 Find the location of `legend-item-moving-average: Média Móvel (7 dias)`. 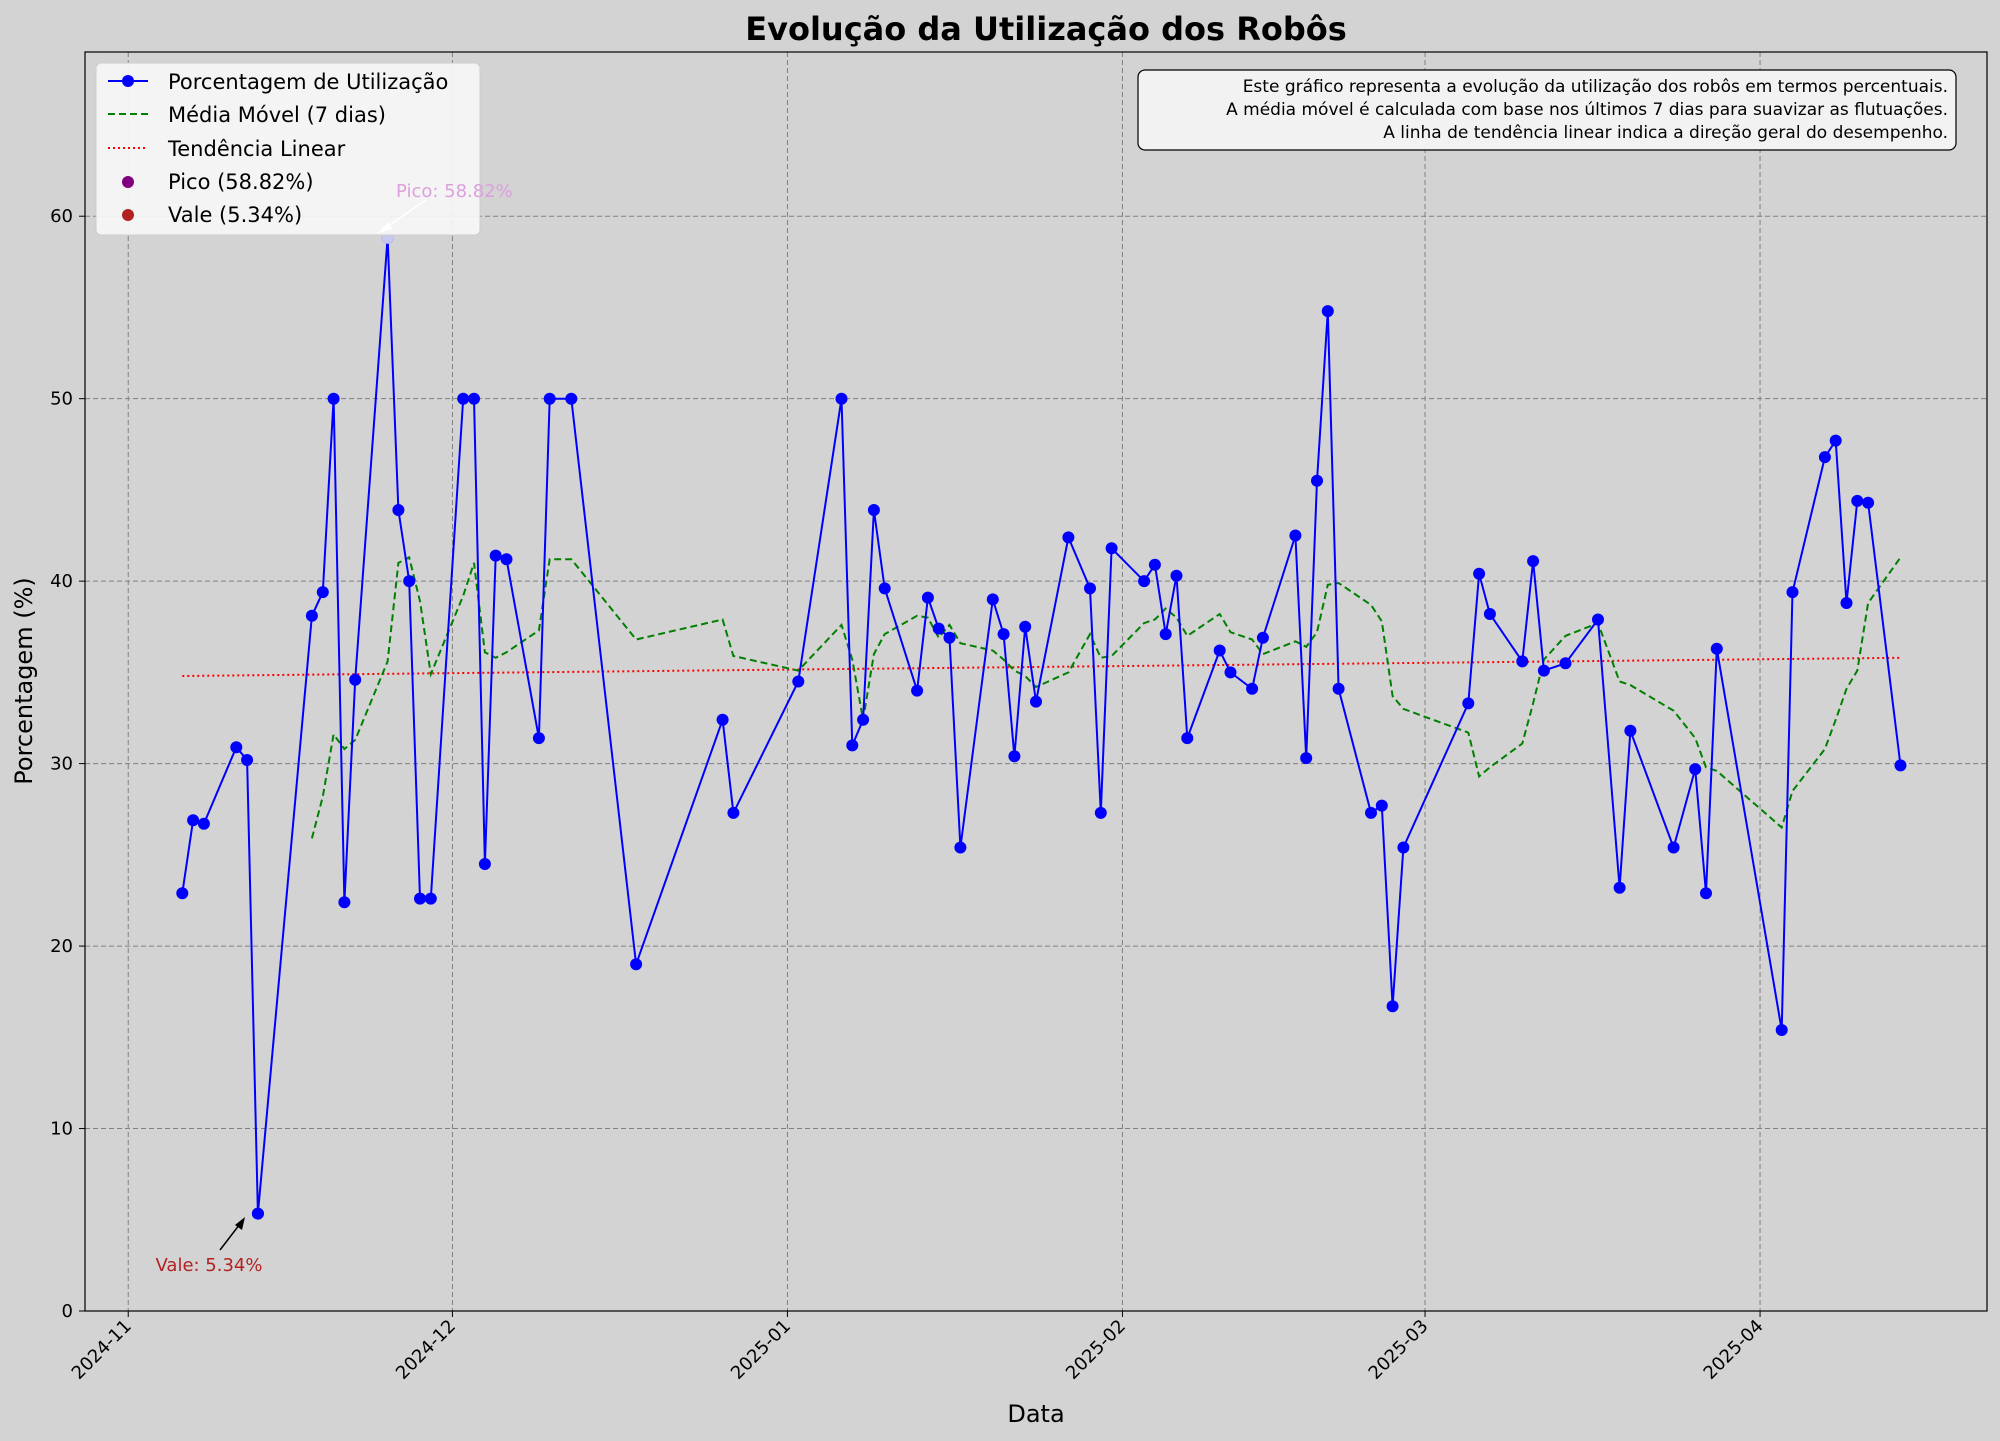

legend-item-moving-average: Média Móvel (7 dias) is located at coordinates (247, 115).